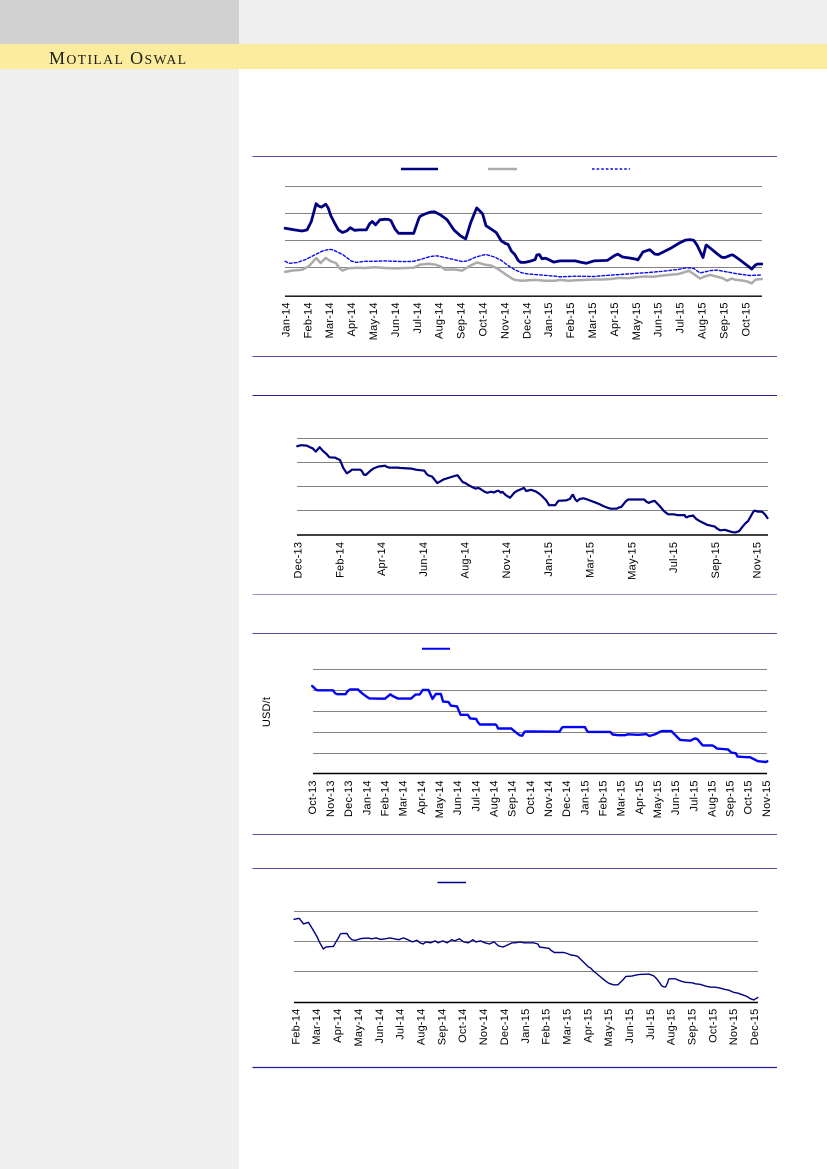 The image size is (827, 1169). Describe the element at coordinates (331, 798) in the screenshot. I see `svg-text: Nov-13` at that location.